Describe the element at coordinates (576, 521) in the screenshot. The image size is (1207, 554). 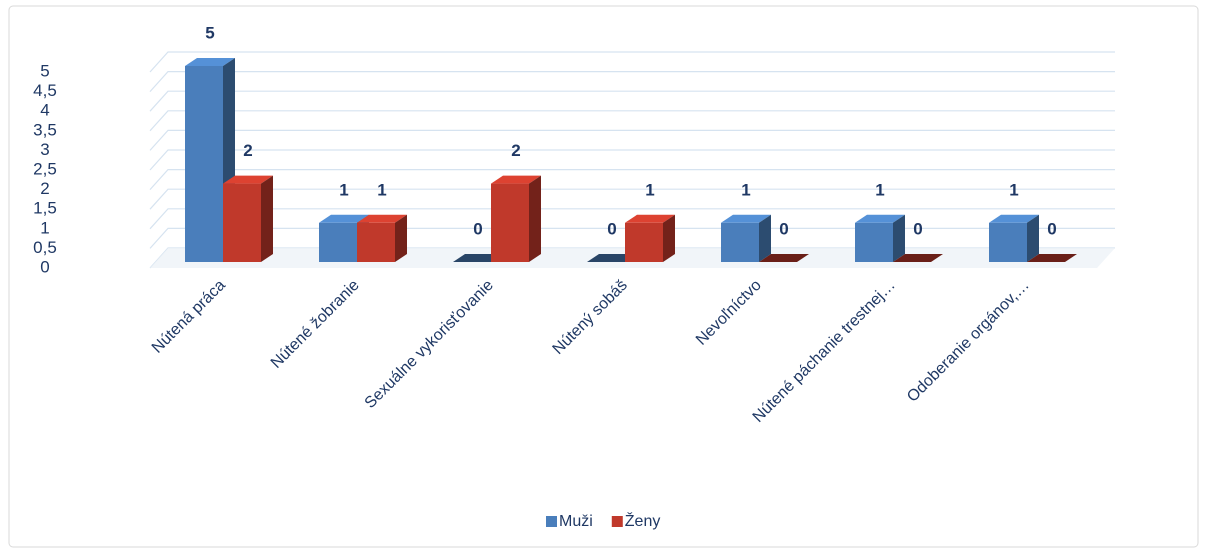
I see `legend-label: Muži` at that location.